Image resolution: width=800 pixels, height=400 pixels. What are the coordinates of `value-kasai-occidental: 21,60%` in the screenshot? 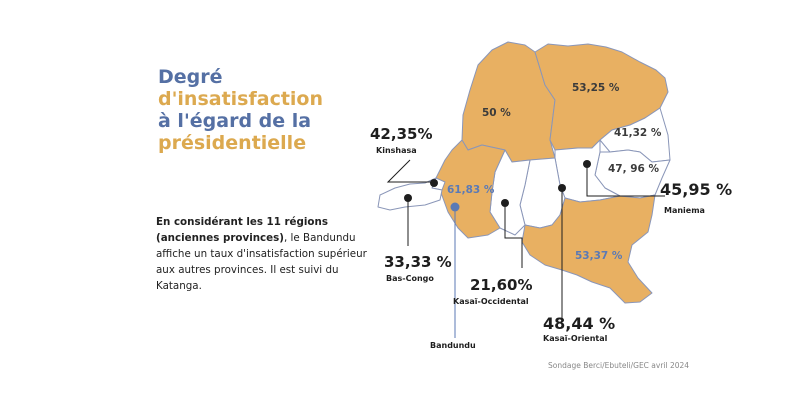 It's located at (501, 285).